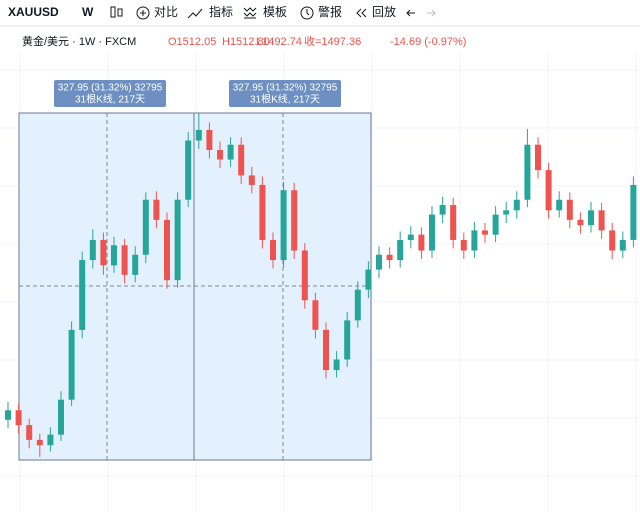  I want to click on legend-open: O1512.05, so click(192, 42).